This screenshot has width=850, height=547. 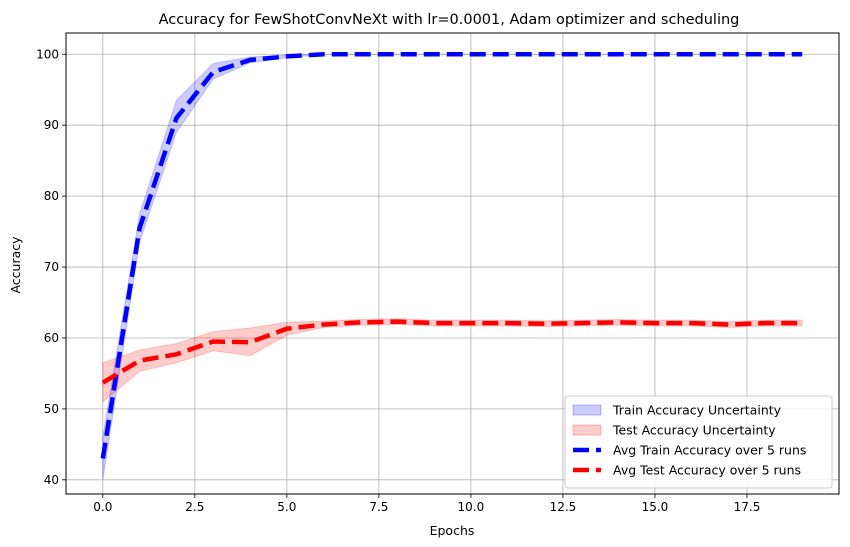 What do you see at coordinates (286, 507) in the screenshot?
I see `x-tick-label: 5.0` at bounding box center [286, 507].